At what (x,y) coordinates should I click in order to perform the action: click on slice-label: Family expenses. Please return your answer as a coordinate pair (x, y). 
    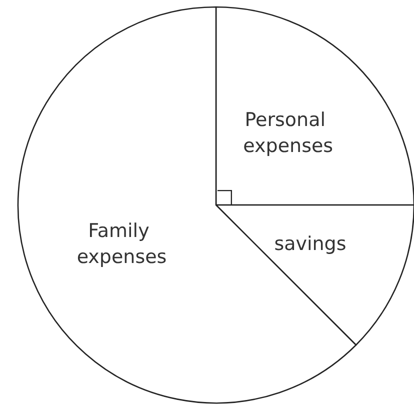
    Looking at the image, I should click on (121, 244).